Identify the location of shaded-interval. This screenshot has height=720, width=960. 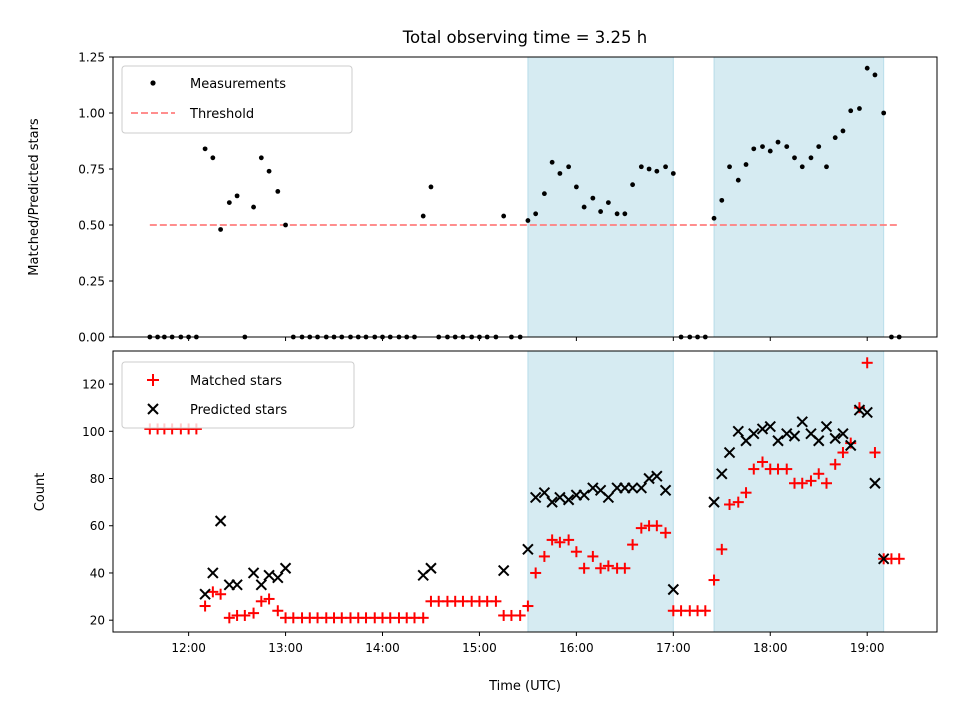
(600, 197).